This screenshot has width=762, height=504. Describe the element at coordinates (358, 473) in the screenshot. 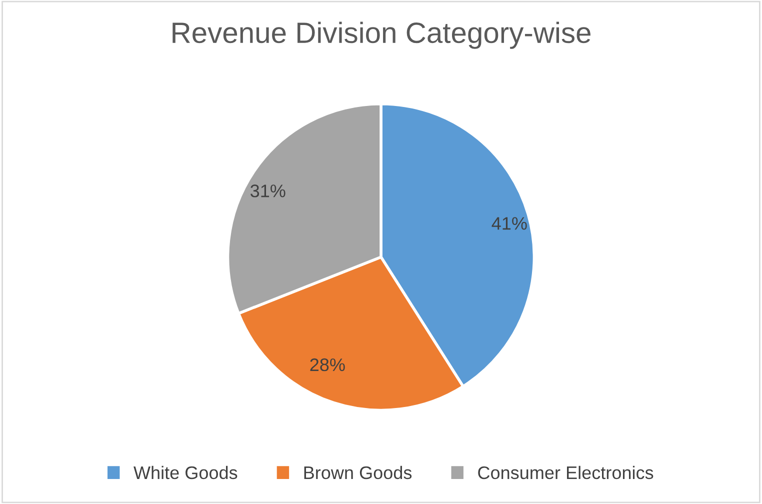

I see `legend-label: Brown Goods` at that location.